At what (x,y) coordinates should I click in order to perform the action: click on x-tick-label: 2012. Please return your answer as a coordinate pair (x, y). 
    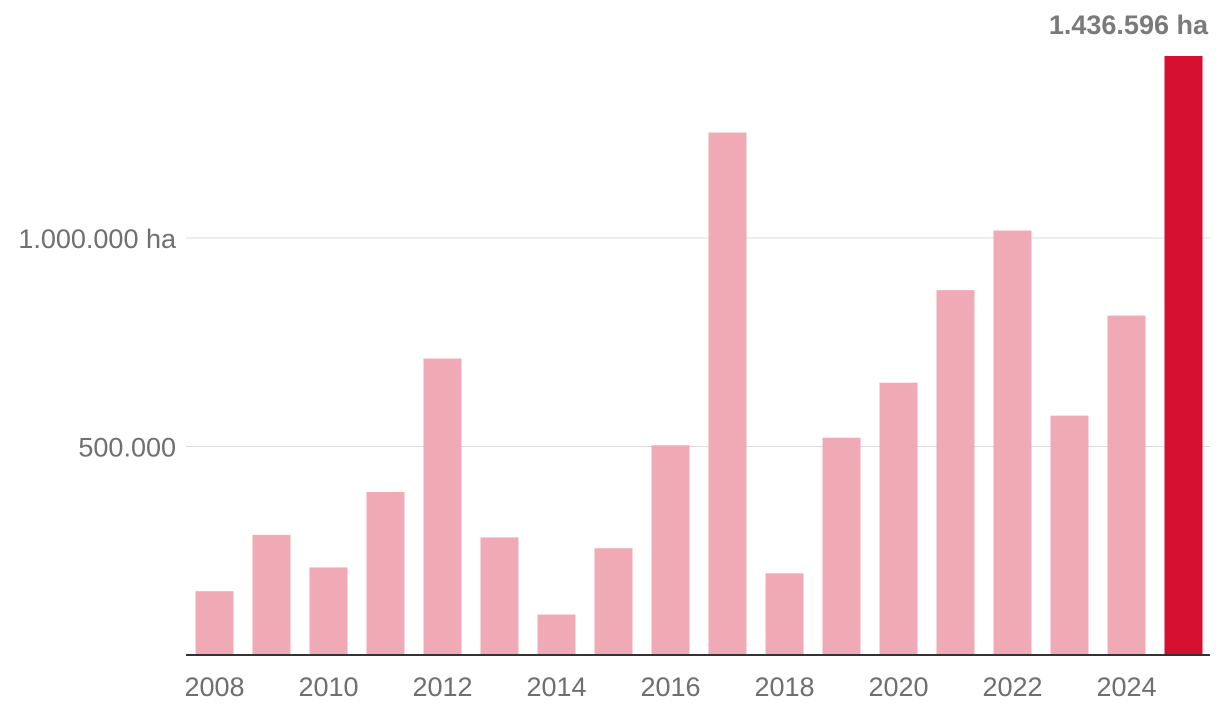
    Looking at the image, I should click on (442, 687).